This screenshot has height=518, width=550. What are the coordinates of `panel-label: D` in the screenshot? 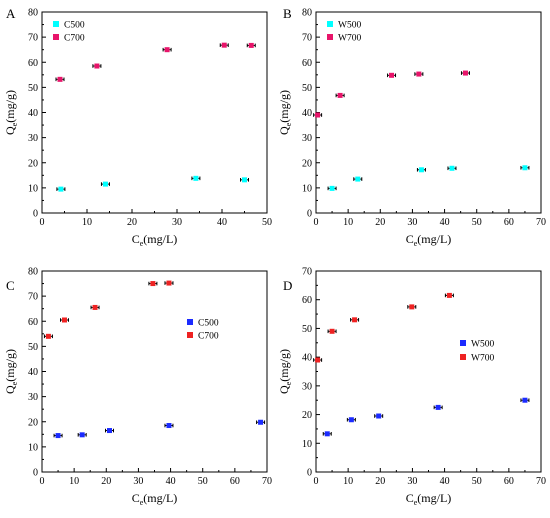 It's located at (287, 285).